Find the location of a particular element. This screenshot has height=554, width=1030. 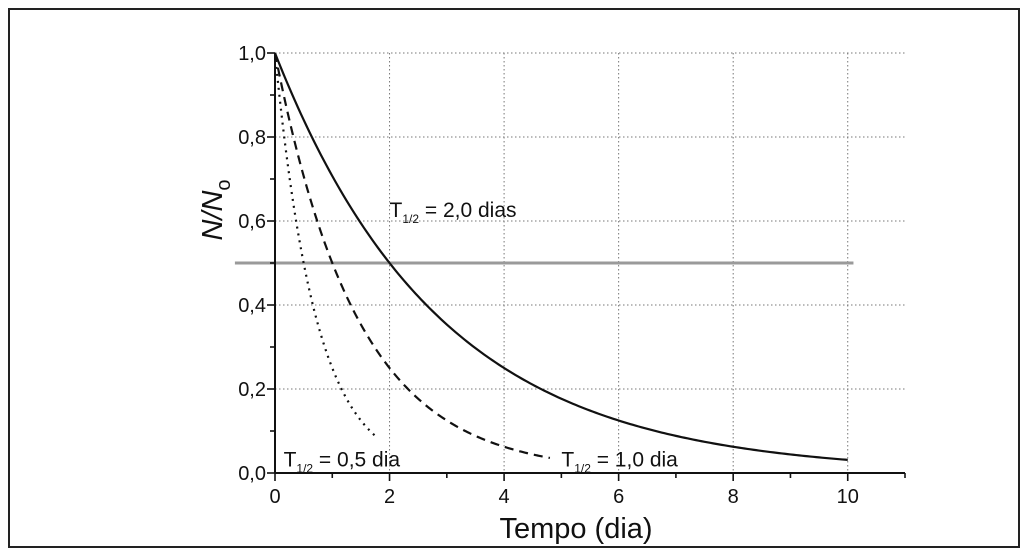

y-tick-label: 0,6 is located at coordinates (252, 222).